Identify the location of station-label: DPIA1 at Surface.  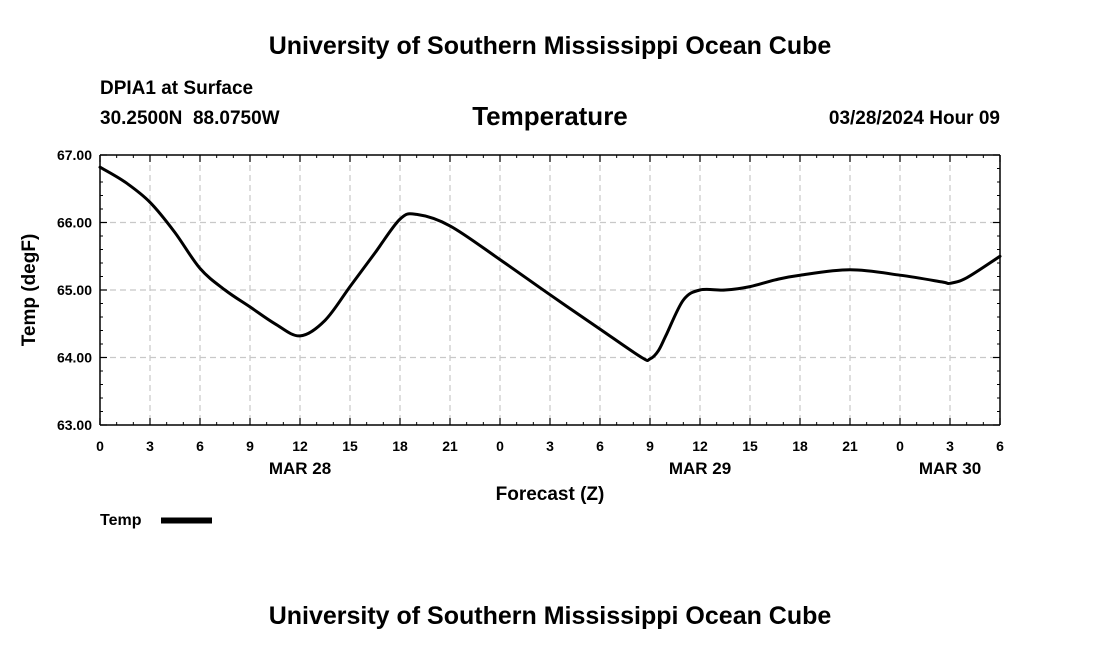
(176, 88).